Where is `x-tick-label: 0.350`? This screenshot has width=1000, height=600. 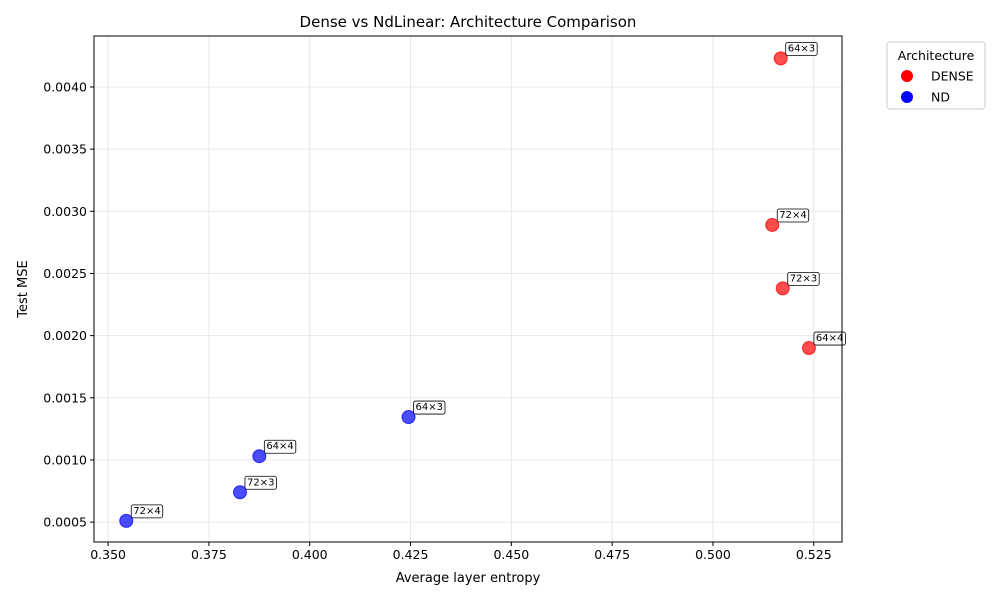 x-tick-label: 0.350 is located at coordinates (108, 554).